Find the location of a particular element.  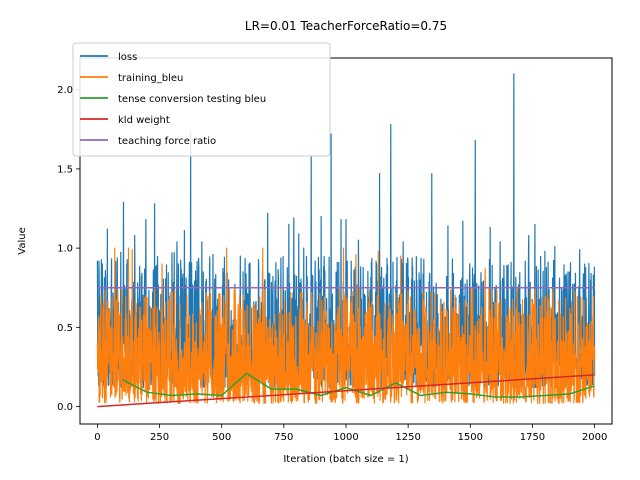

x-tick-label: 500 is located at coordinates (221, 437).